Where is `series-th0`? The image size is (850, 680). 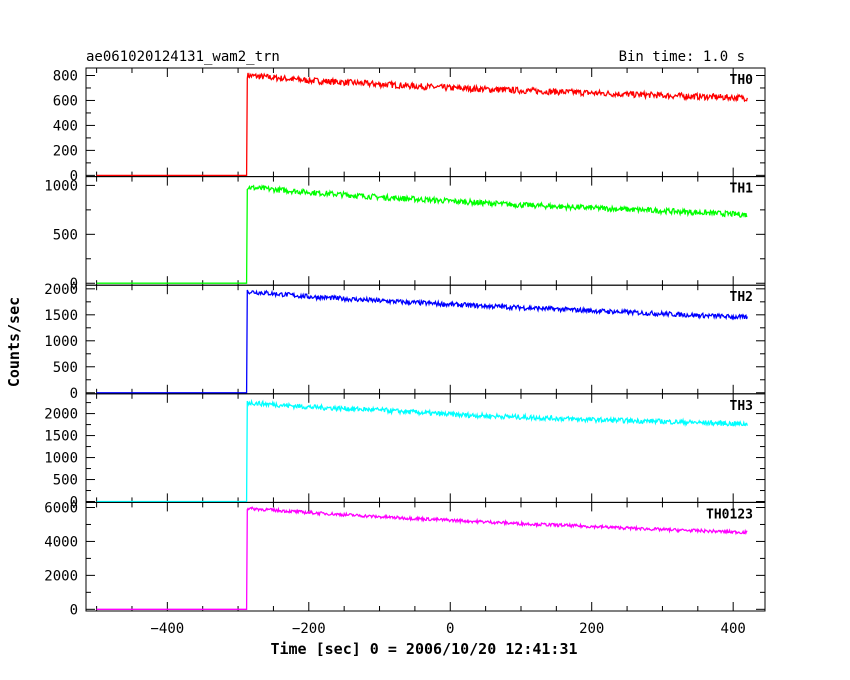
series-th0 is located at coordinates (422, 124).